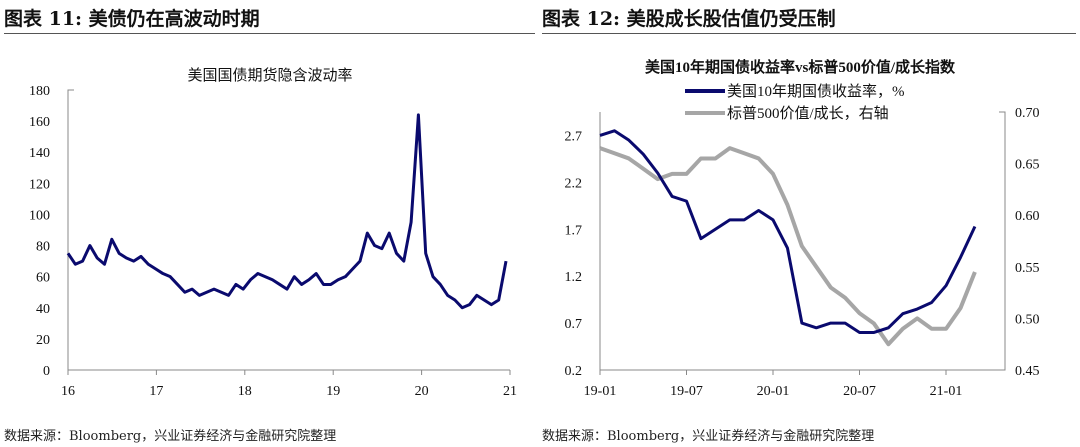 This screenshot has width=1080, height=447. What do you see at coordinates (39, 153) in the screenshot?
I see `y-tick-label: 140` at bounding box center [39, 153].